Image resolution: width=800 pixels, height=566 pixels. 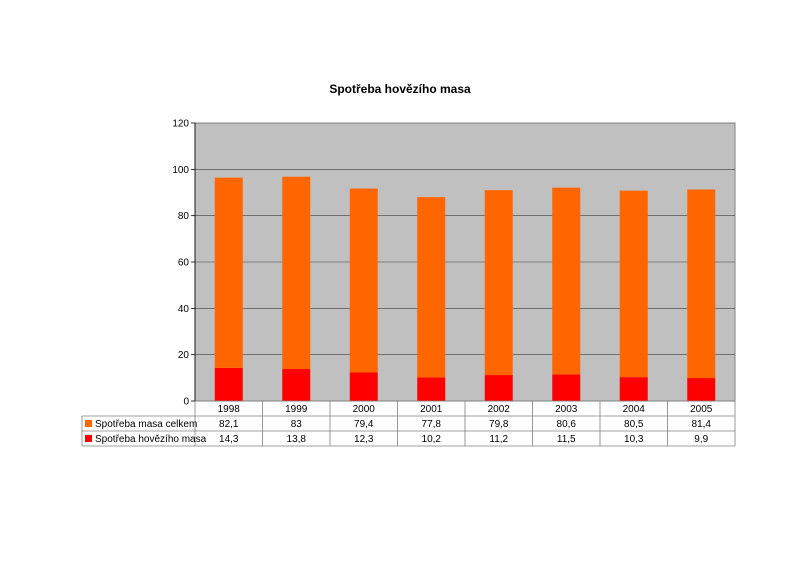 What do you see at coordinates (297, 439) in the screenshot?
I see `data-label: 13,8` at bounding box center [297, 439].